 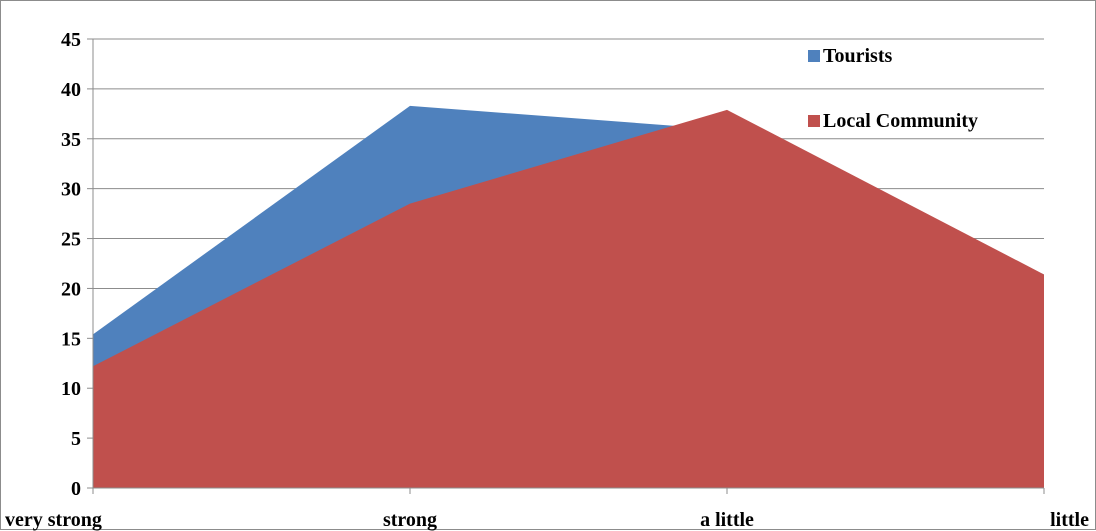 I want to click on legend-label-0: Tourists, so click(x=858, y=56).